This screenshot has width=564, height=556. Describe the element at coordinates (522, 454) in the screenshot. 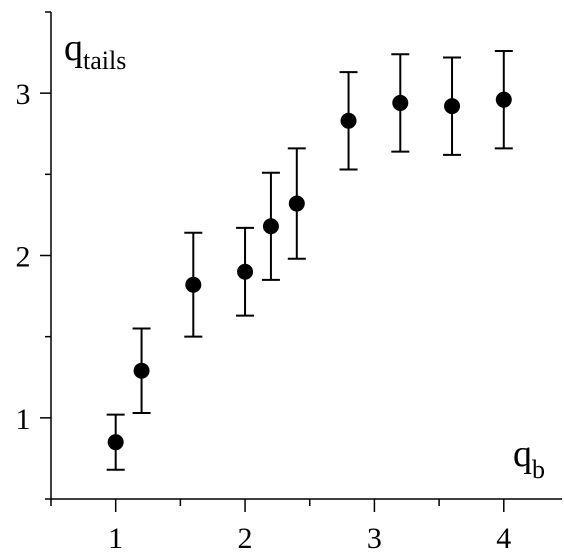

I see `x-axis-label-main: q` at that location.